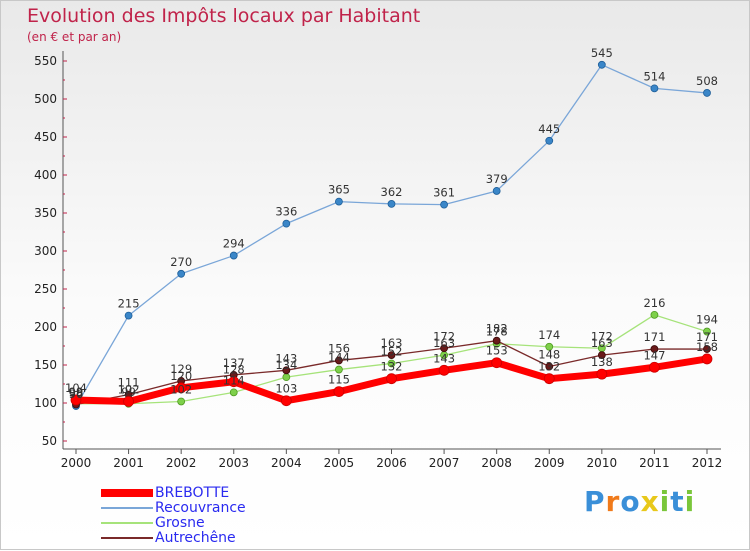 This screenshot has height=551, width=750. I want to click on data-label: 152, so click(392, 351).